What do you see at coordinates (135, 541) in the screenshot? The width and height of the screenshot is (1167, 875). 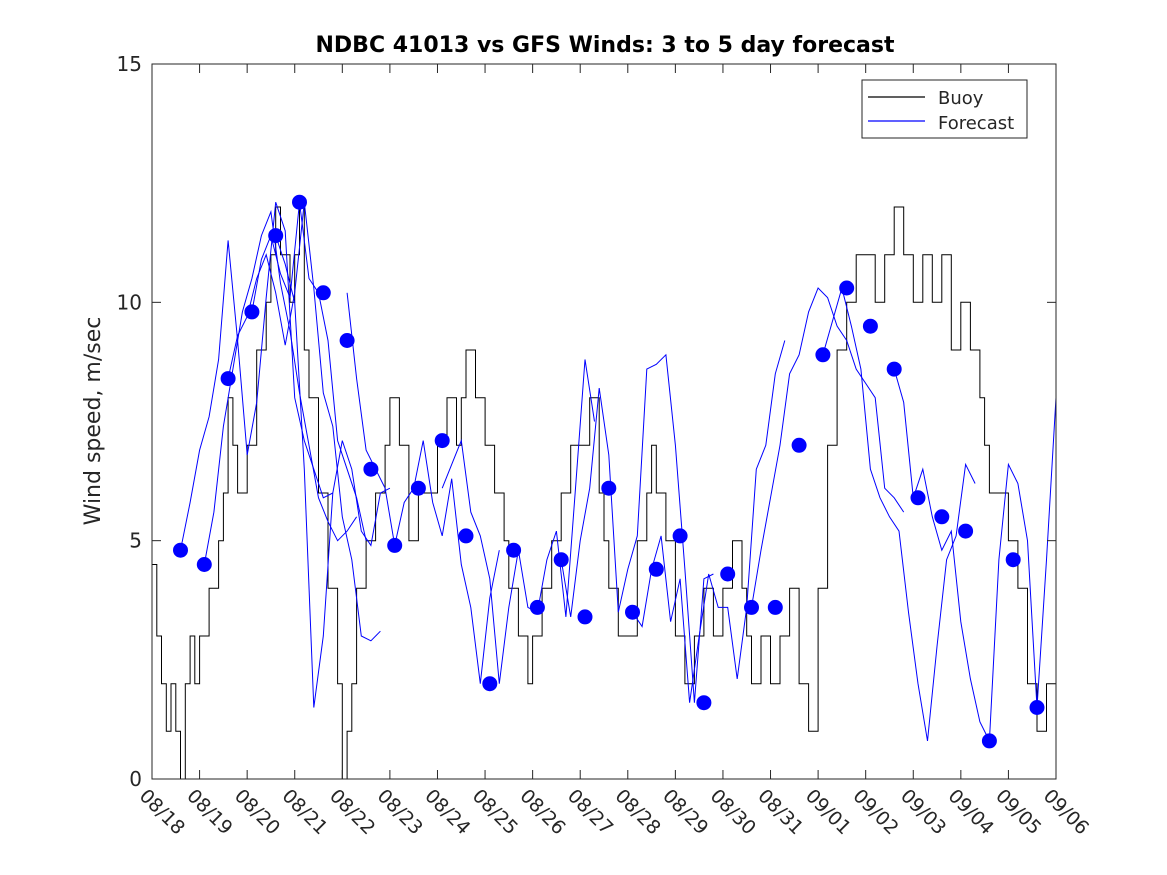 I see `y-tick-label: 5` at bounding box center [135, 541].